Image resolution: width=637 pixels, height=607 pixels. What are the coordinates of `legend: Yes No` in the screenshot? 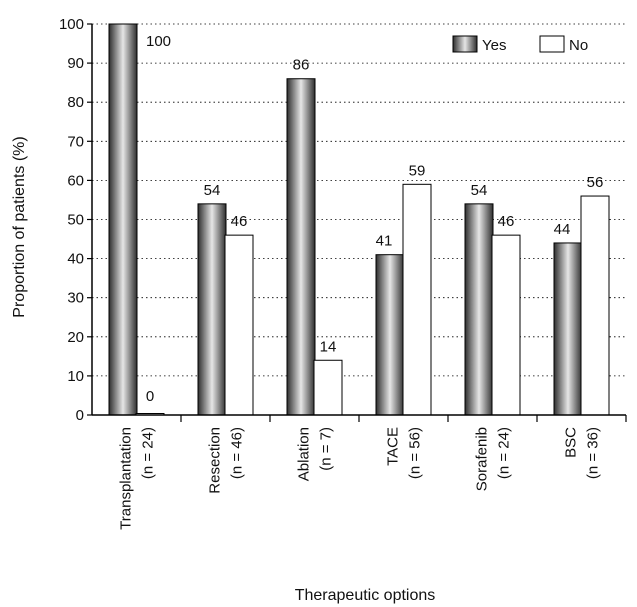 It's located at (520, 44).